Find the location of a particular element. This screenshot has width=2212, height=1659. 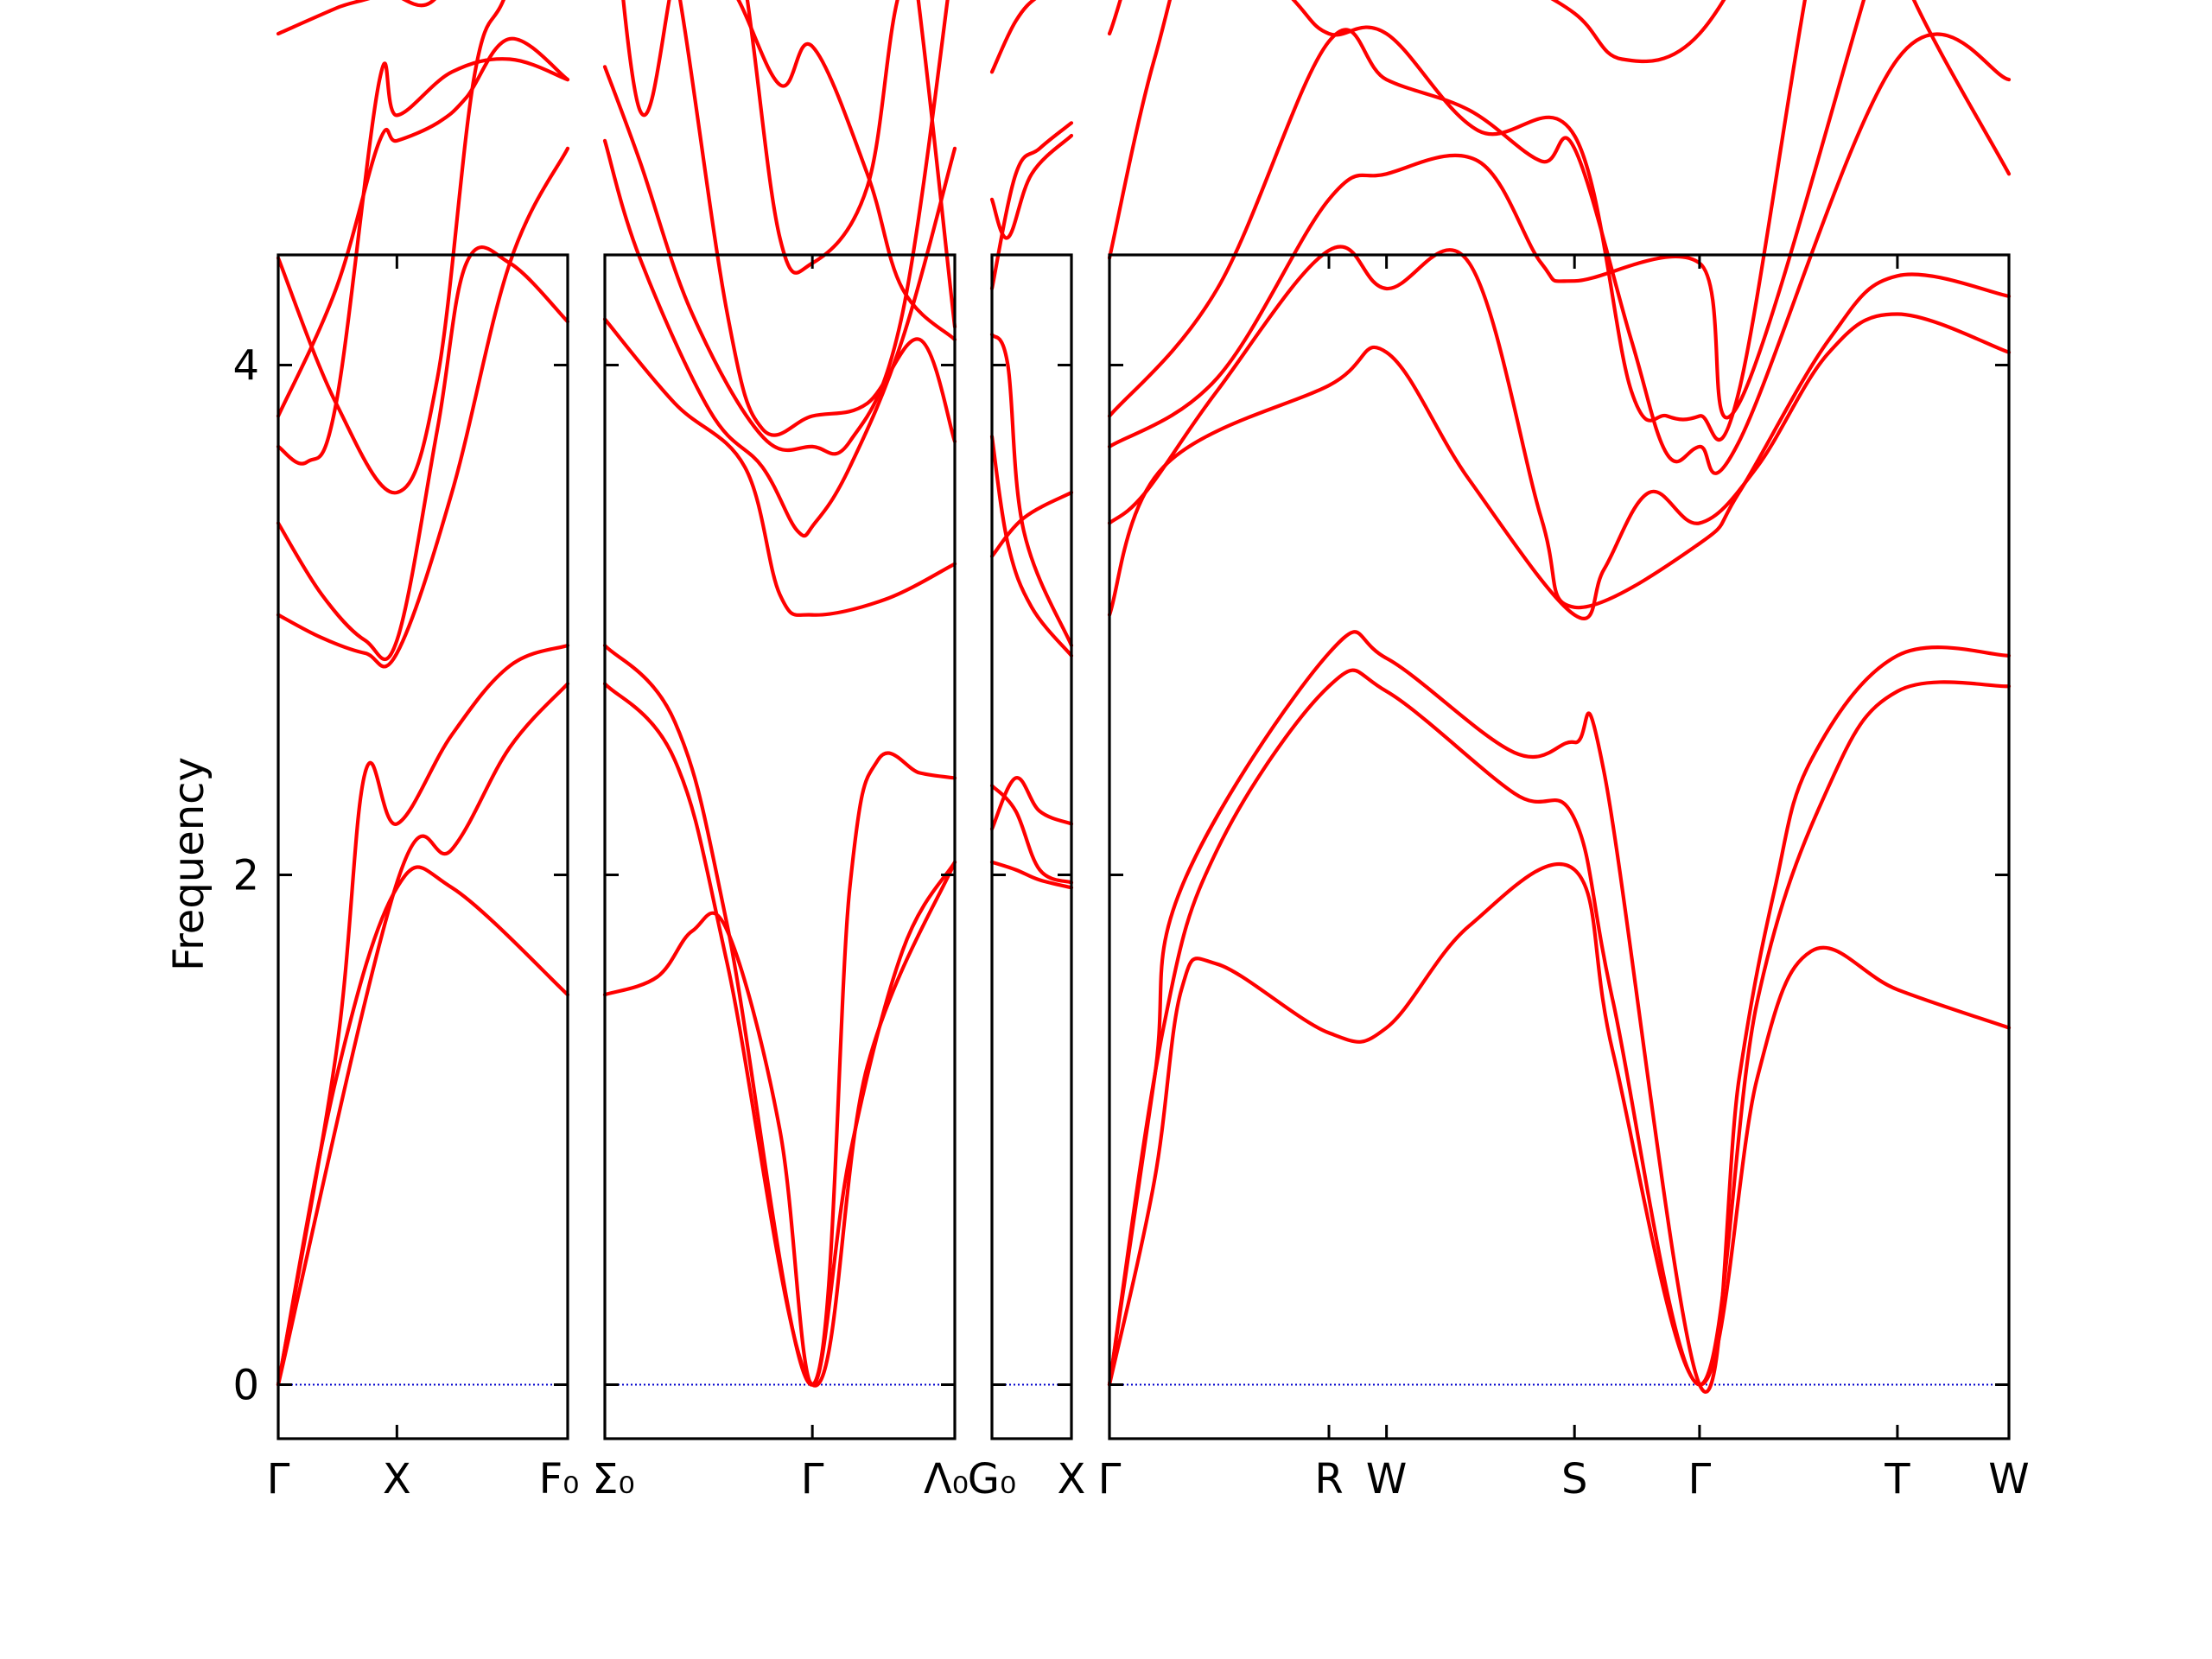

x-tick-label: S is located at coordinates (1574, 1479).